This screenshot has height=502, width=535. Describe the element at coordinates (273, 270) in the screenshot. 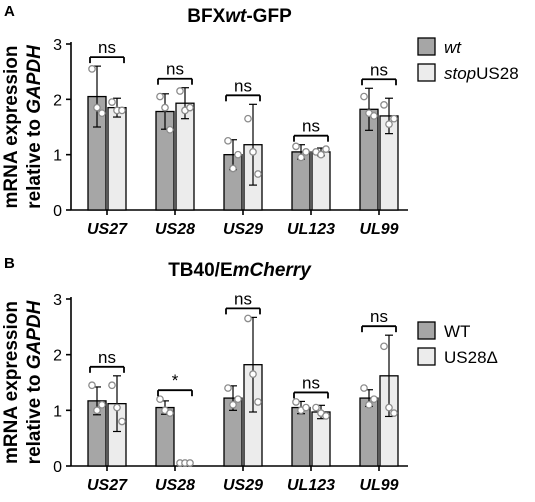

I see `chart-title-part: mCherry` at that location.